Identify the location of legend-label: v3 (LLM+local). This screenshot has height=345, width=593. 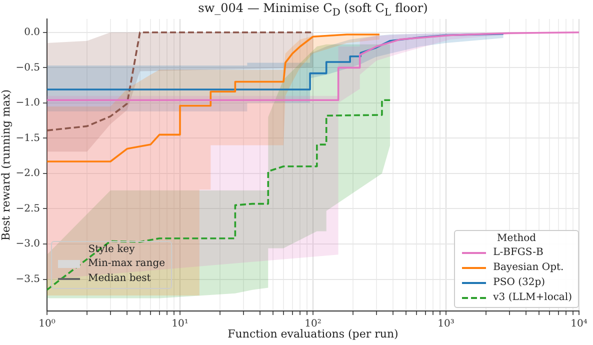
(532, 297).